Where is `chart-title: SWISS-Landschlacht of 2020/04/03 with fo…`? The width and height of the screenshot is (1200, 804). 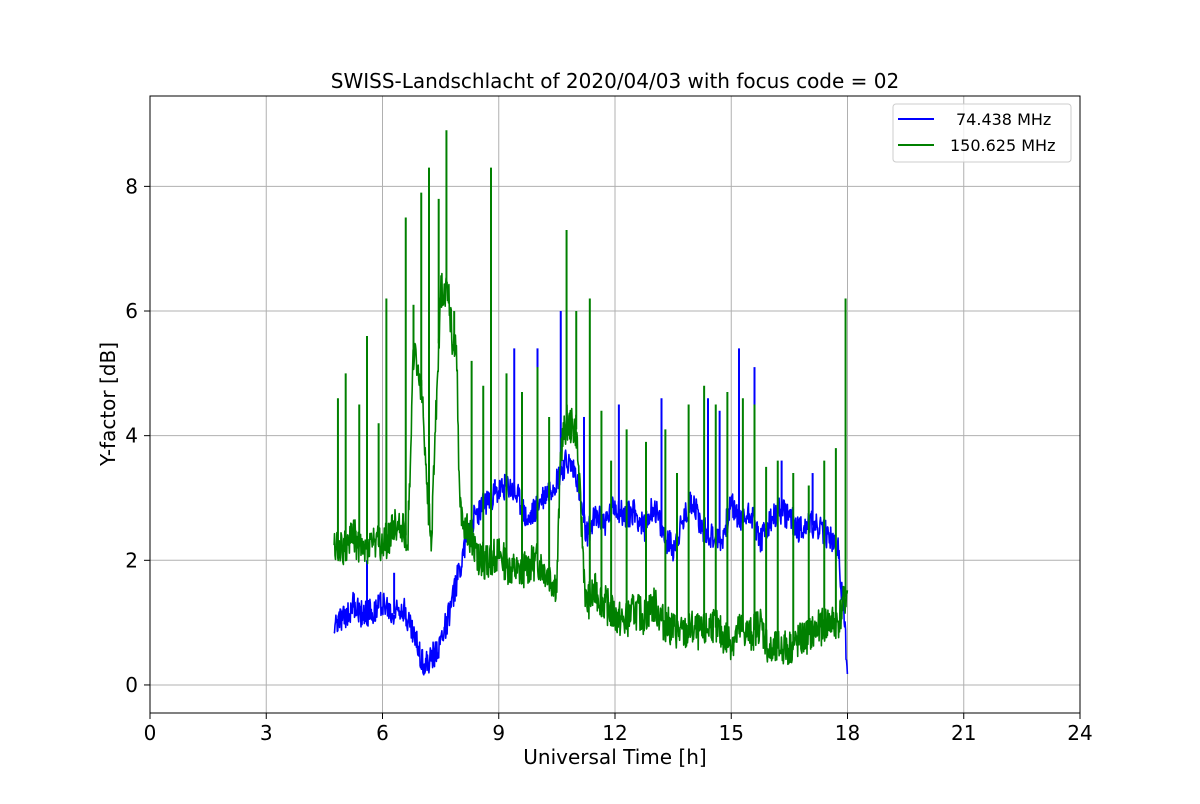 chart-title: SWISS-Landschlacht of 2020/04/03 with fo… is located at coordinates (615, 81).